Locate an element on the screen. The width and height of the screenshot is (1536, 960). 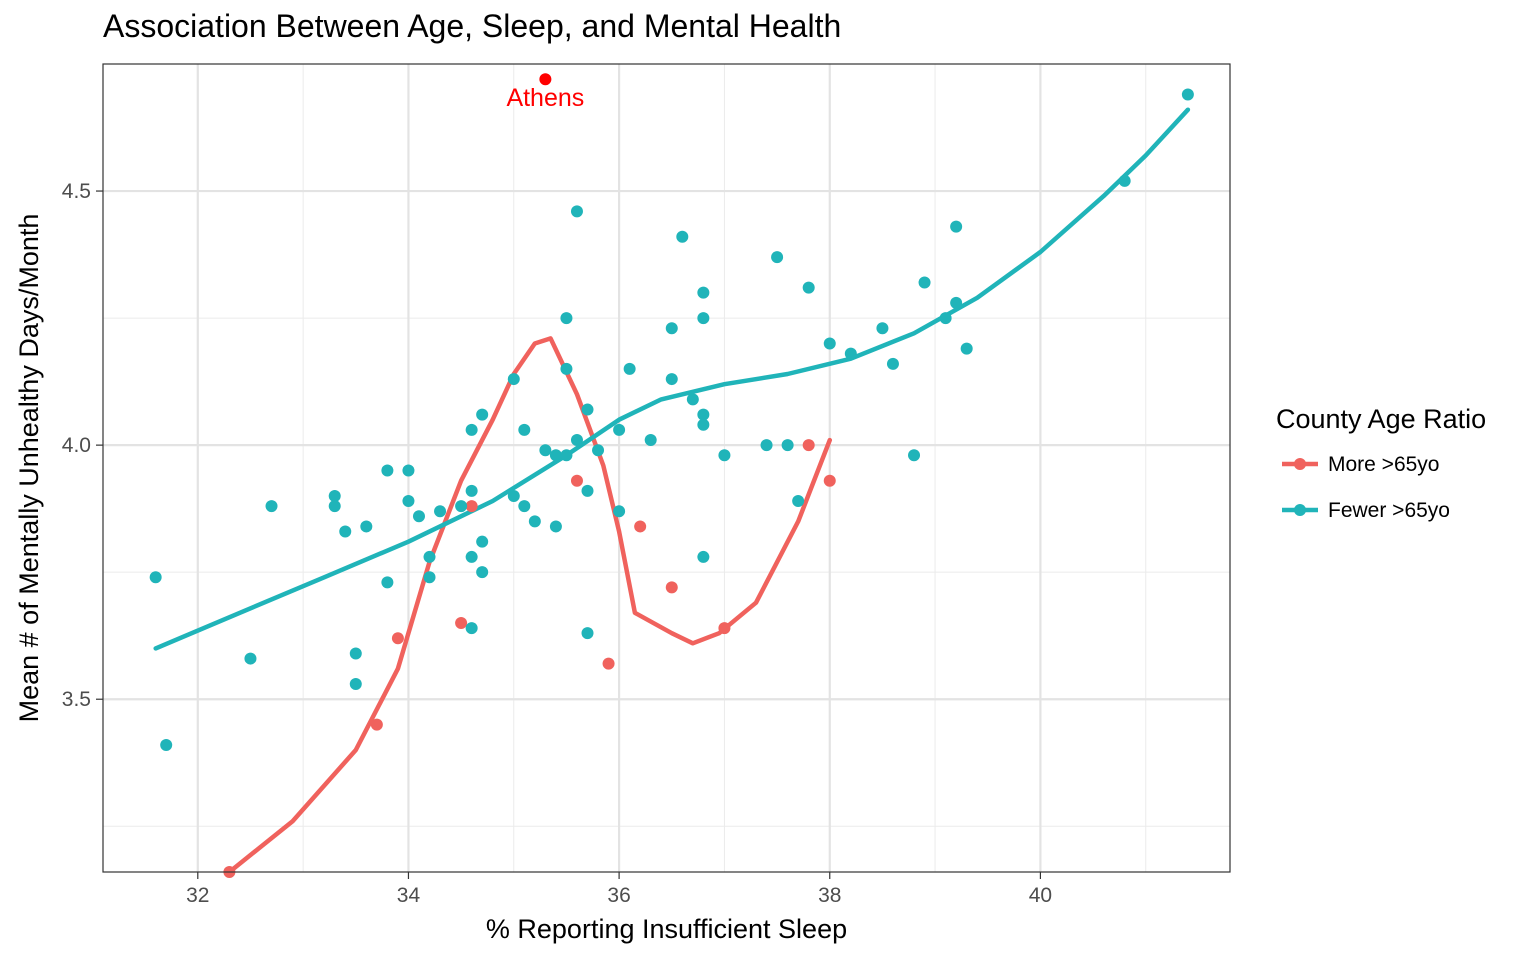
legend-item-label: More >65yo is located at coordinates (1383, 464).